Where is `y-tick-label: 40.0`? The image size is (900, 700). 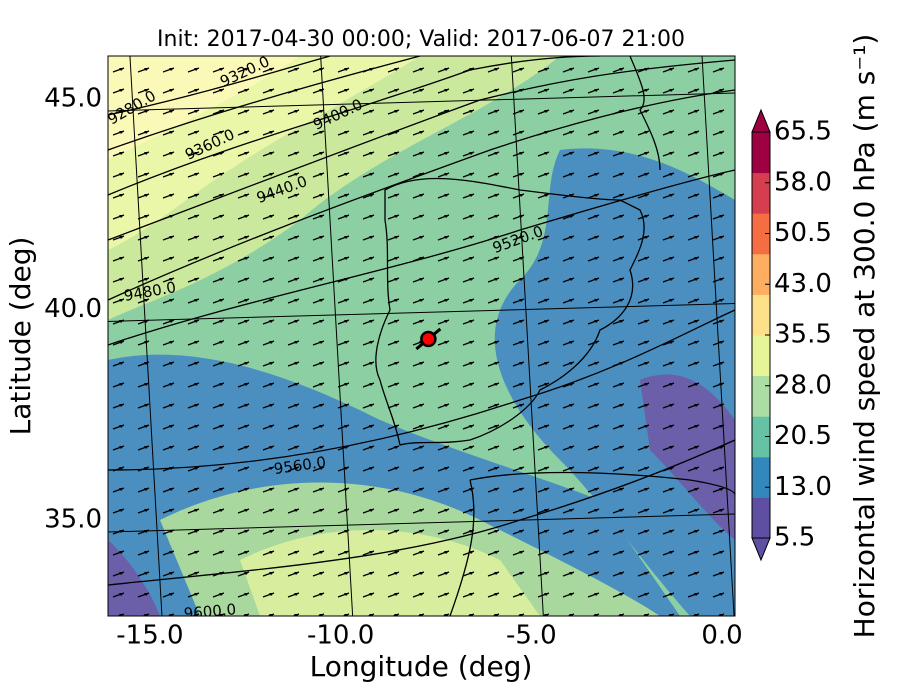 y-tick-label: 40.0 is located at coordinates (73, 309).